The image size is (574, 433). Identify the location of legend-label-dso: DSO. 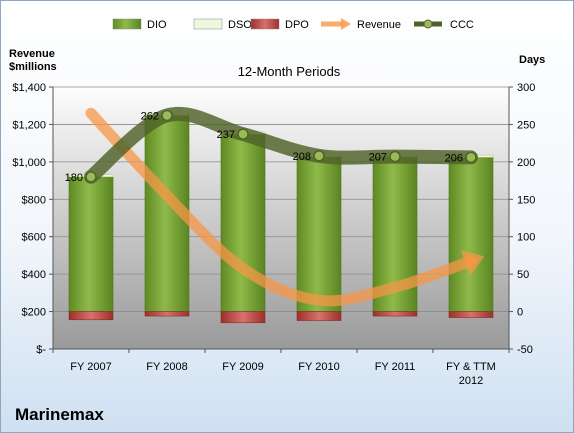
(240, 25).